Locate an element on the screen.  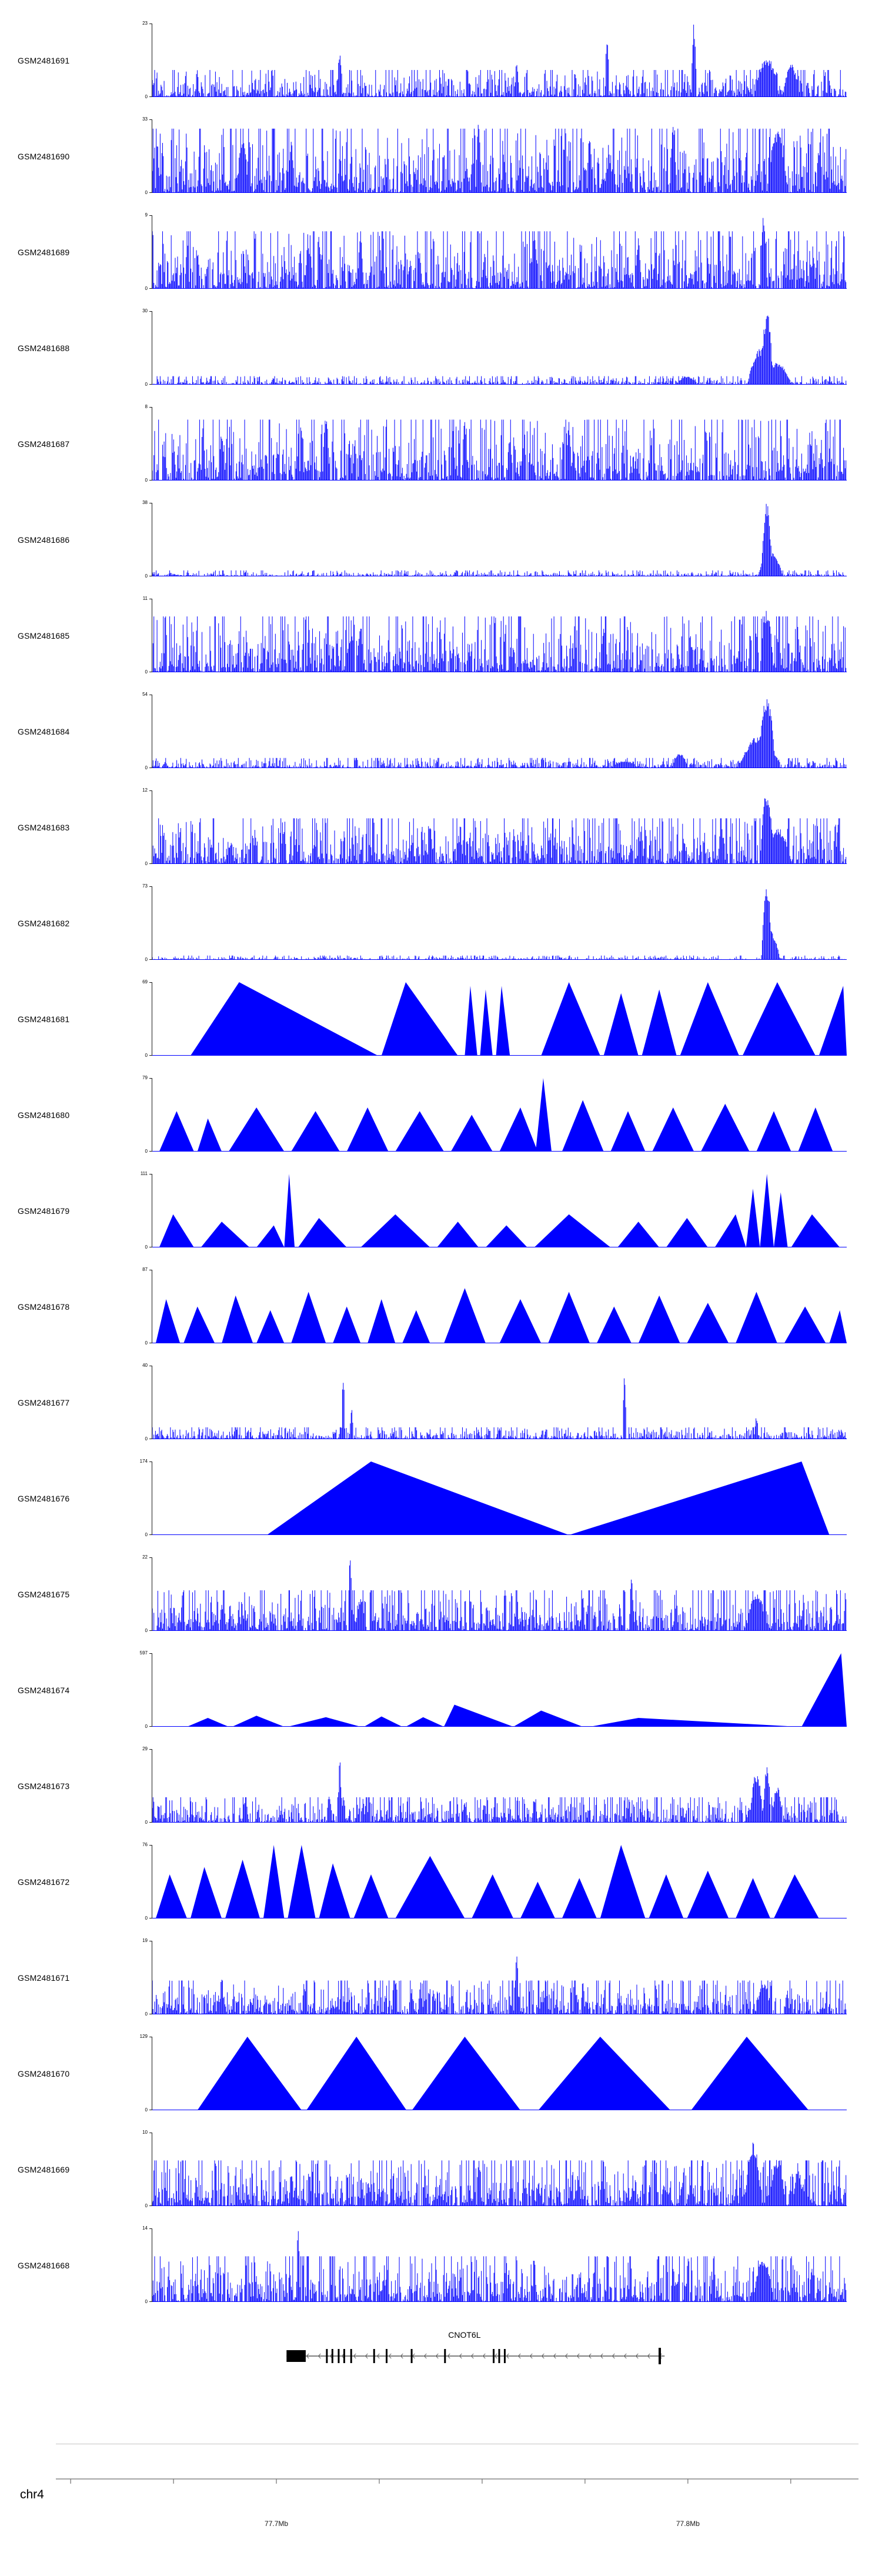
track-name-label: GSM2481685 is located at coordinates (44, 635).